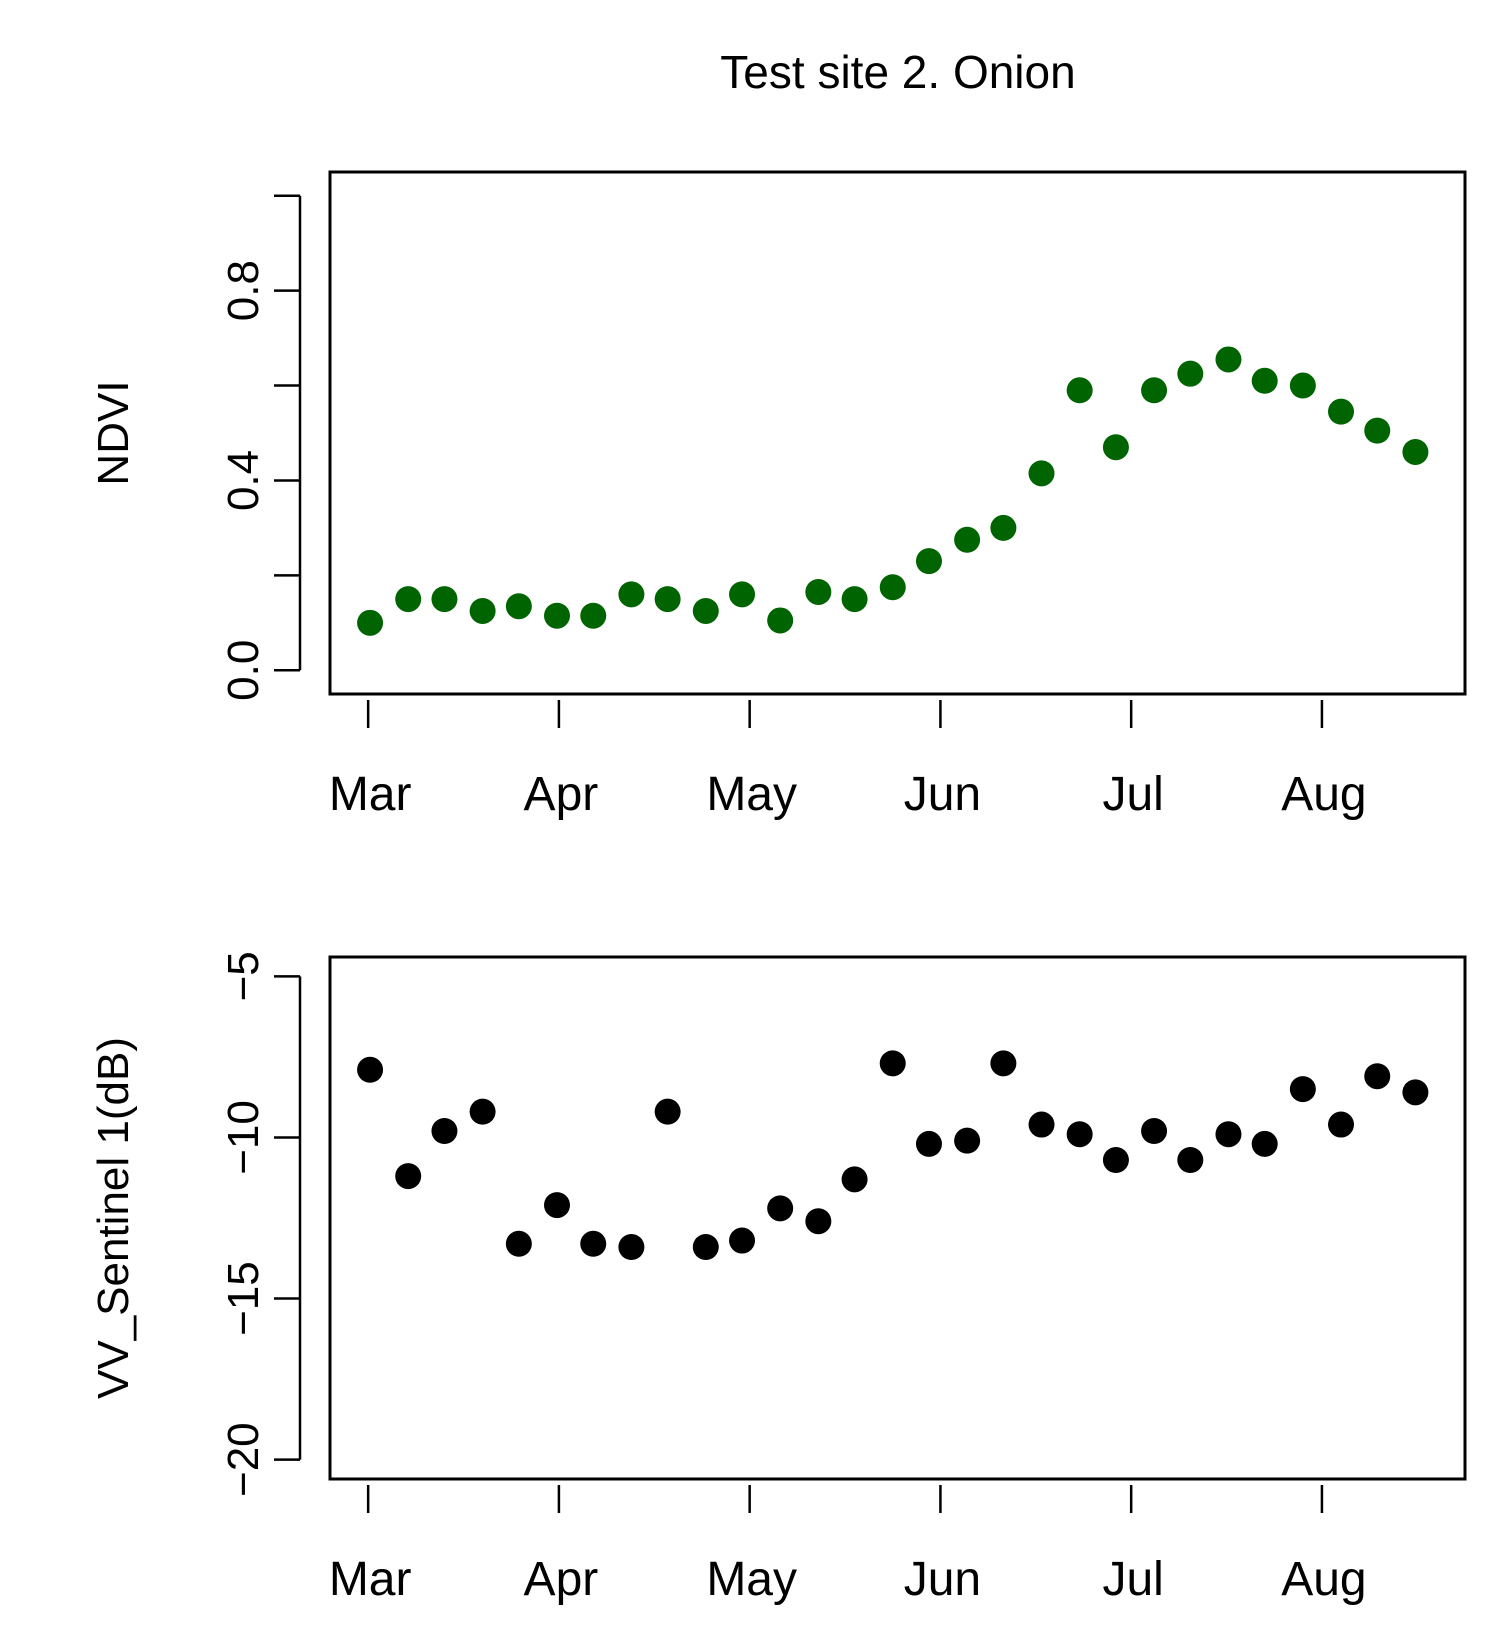  What do you see at coordinates (1132, 794) in the screenshot?
I see `ndvi-x-tick-label: Jul` at bounding box center [1132, 794].